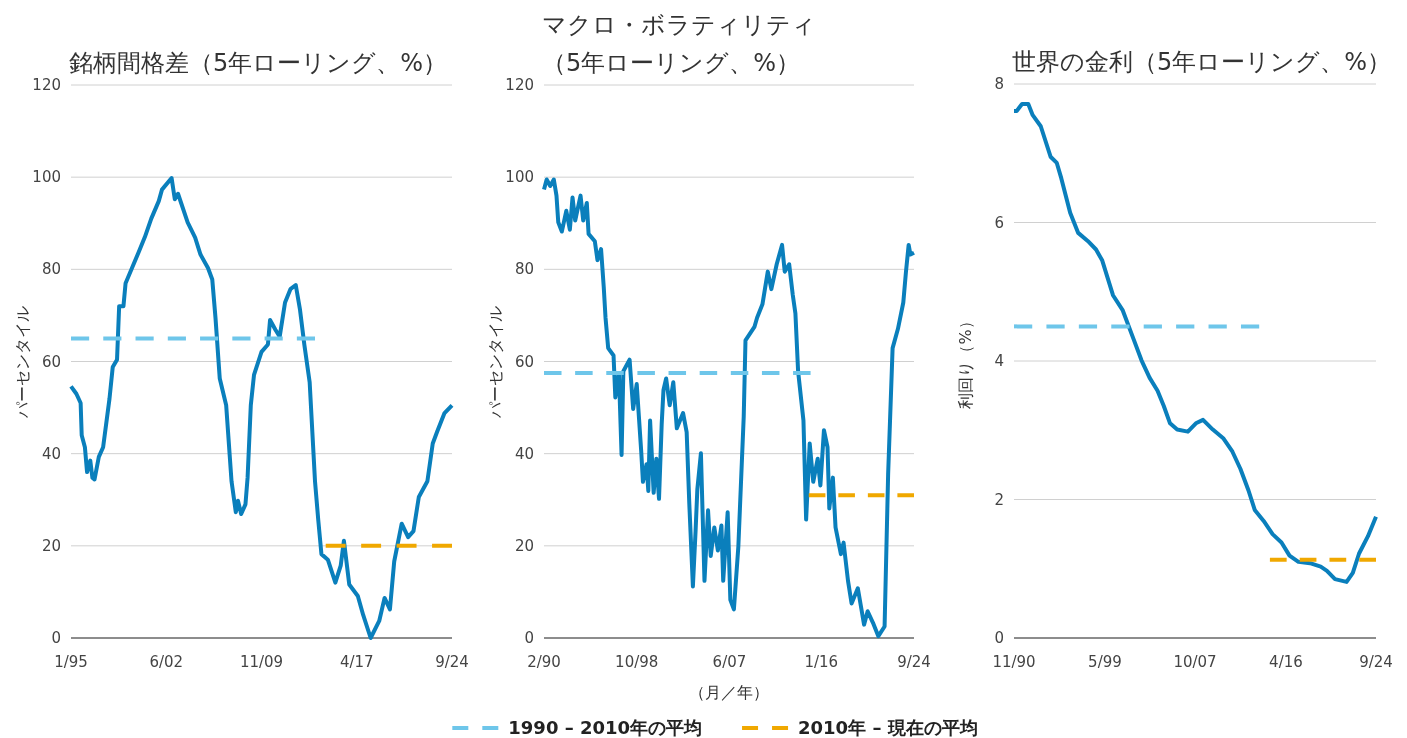 The height and width of the screenshot is (738, 1407). What do you see at coordinates (1105, 662) in the screenshot?
I see `x-tick-label: 5/99` at bounding box center [1105, 662].